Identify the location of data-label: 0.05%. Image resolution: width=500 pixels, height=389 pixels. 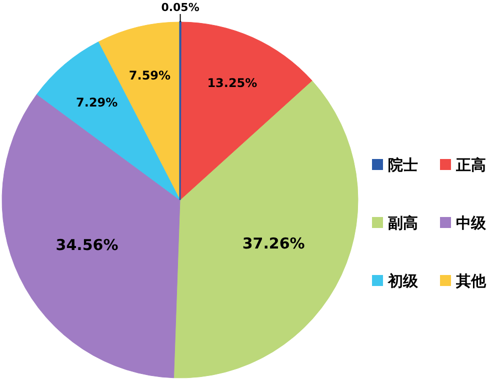
(180, 7).